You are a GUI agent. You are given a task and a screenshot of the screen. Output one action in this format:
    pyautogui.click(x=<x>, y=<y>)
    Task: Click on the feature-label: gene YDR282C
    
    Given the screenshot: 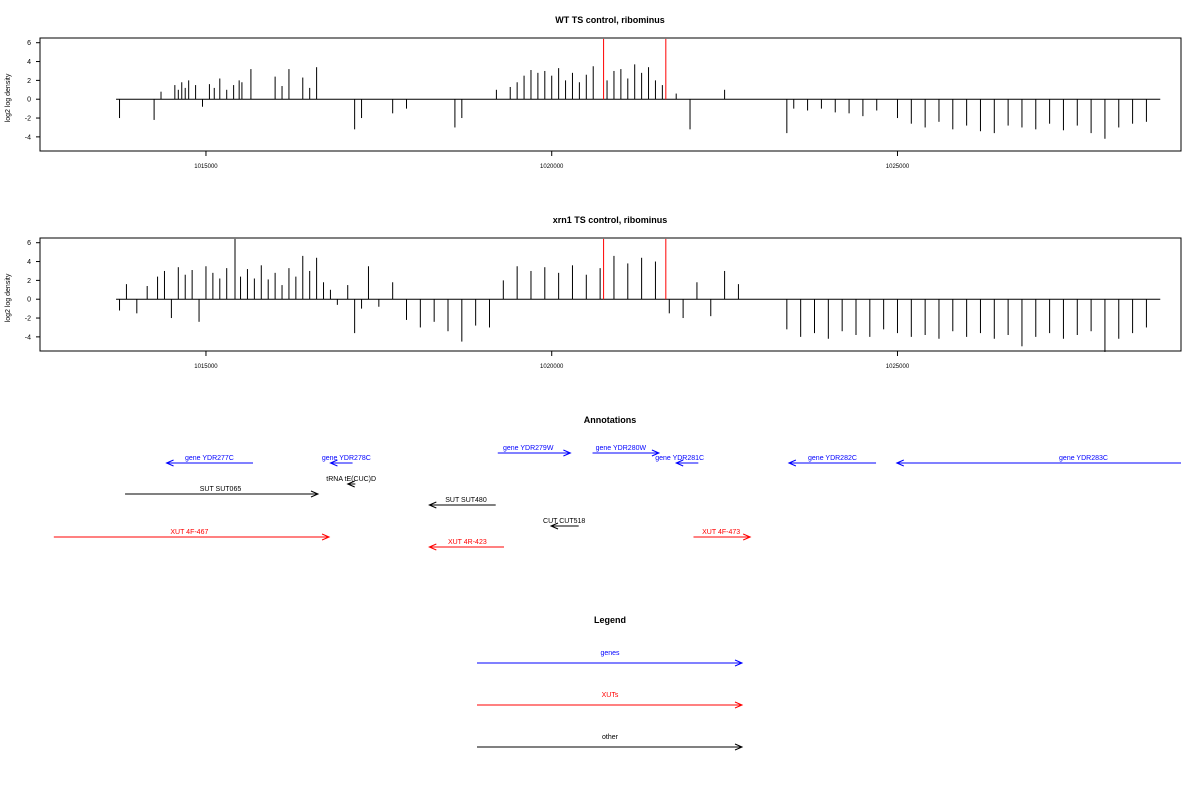 What is the action you would take?
    pyautogui.click(x=832, y=458)
    